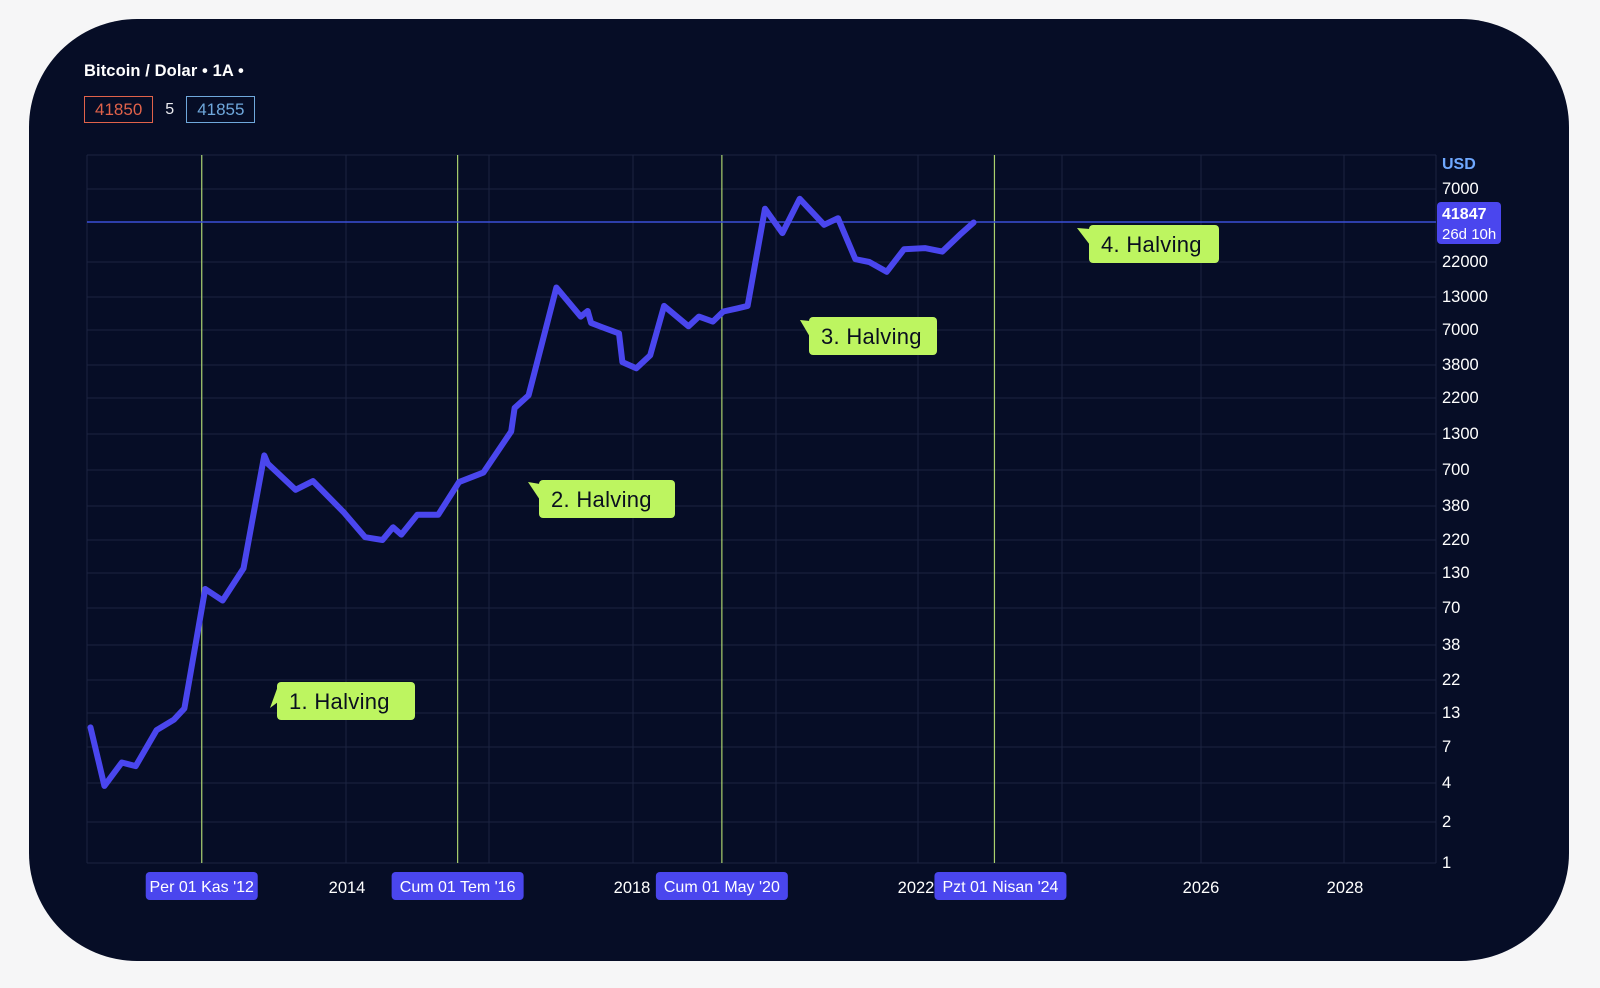 The width and height of the screenshot is (1600, 988). I want to click on x-tick-label: 2014, so click(347, 888).